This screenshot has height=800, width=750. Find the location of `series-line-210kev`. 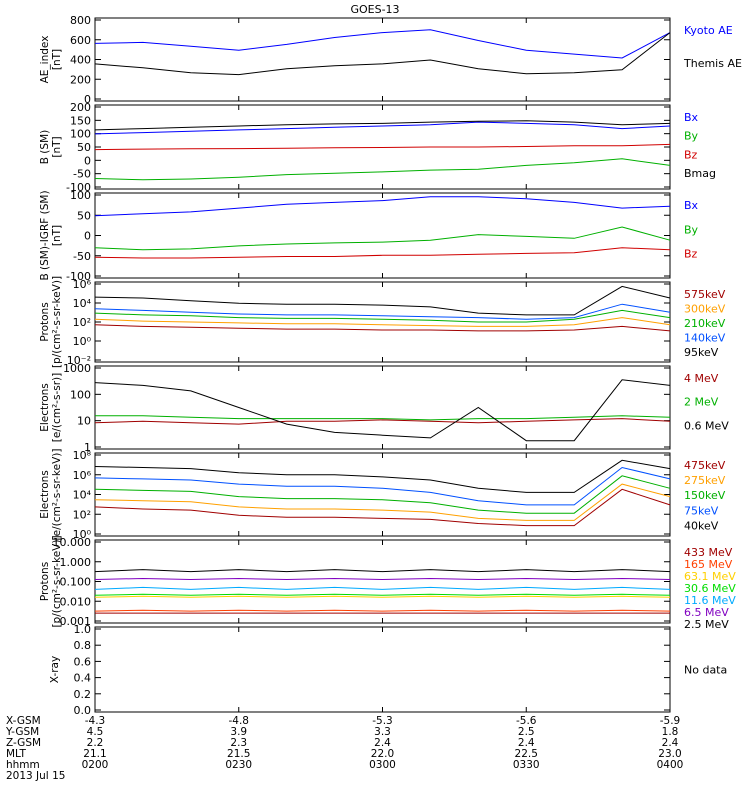

series-line-210kev is located at coordinates (382, 316).